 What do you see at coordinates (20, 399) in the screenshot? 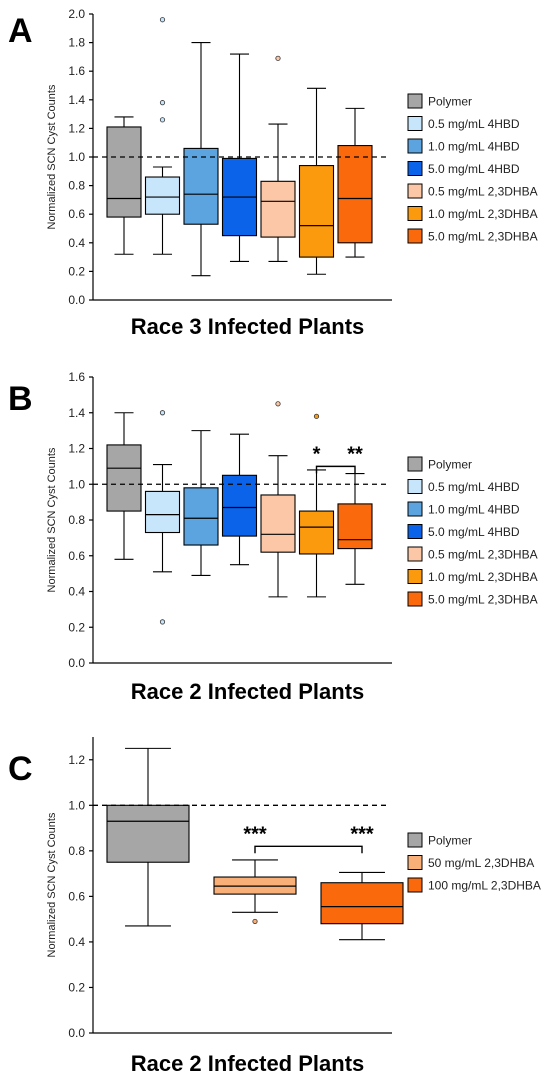
I see `panel-letter: B` at bounding box center [20, 399].